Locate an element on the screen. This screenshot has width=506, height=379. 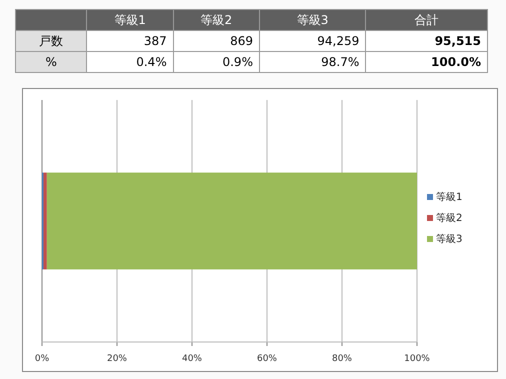
category-label: 戸数 is located at coordinates (51, 41).